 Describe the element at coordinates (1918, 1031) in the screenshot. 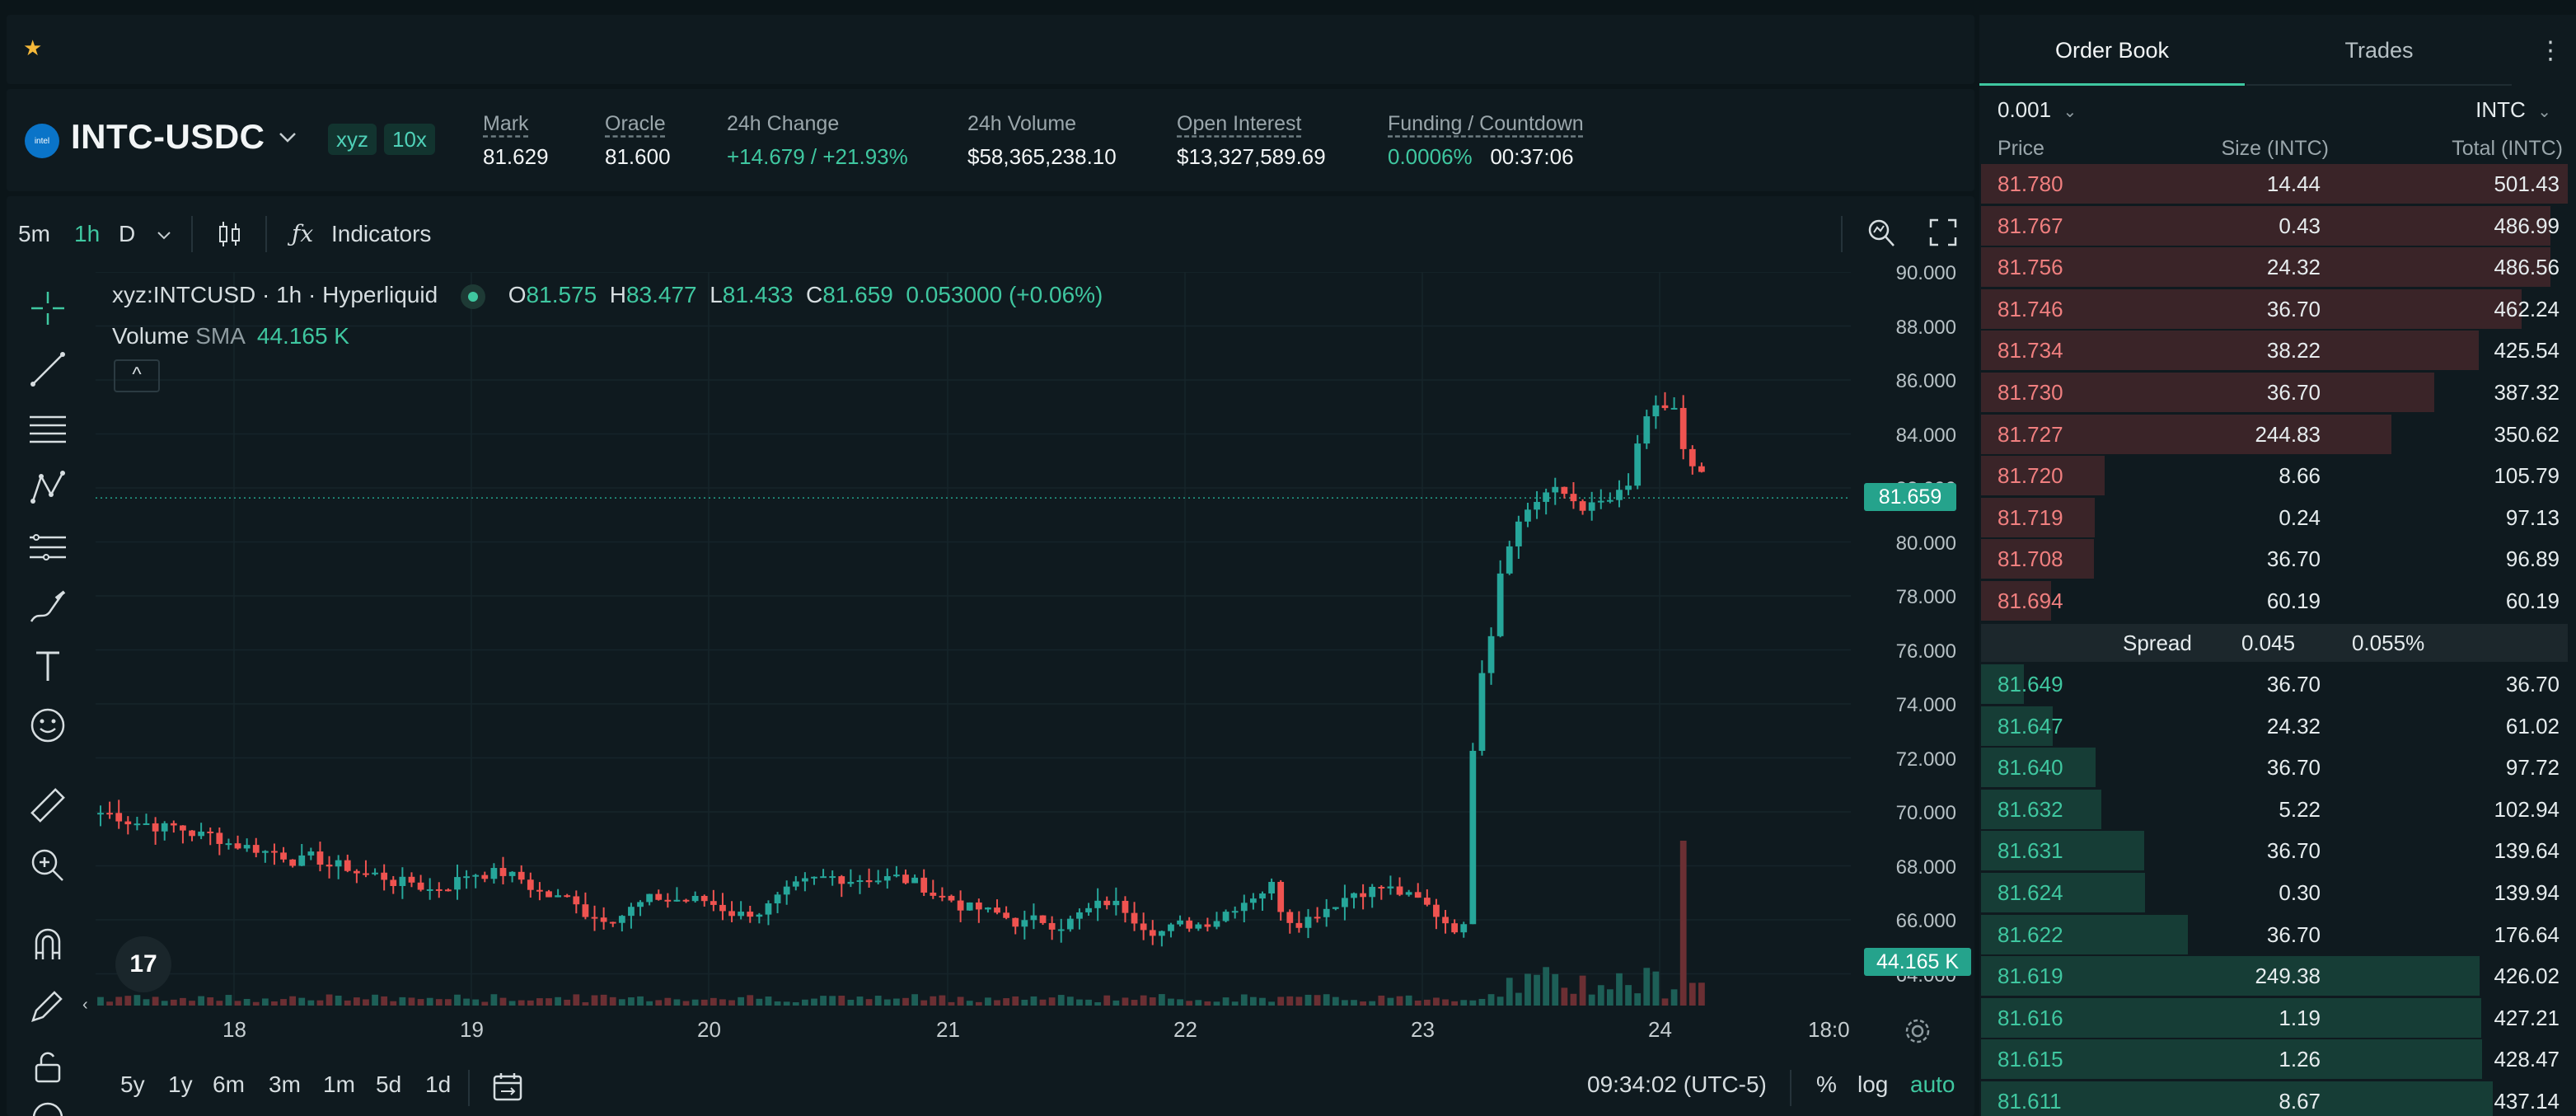

I see `gear-icon` at that location.